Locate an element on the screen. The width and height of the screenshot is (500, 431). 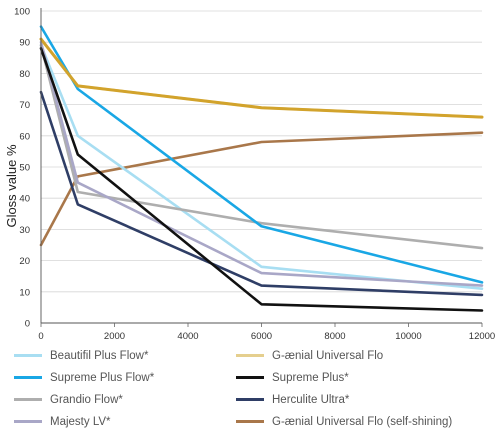
x-tick-label: 4000 is located at coordinates (187, 336).